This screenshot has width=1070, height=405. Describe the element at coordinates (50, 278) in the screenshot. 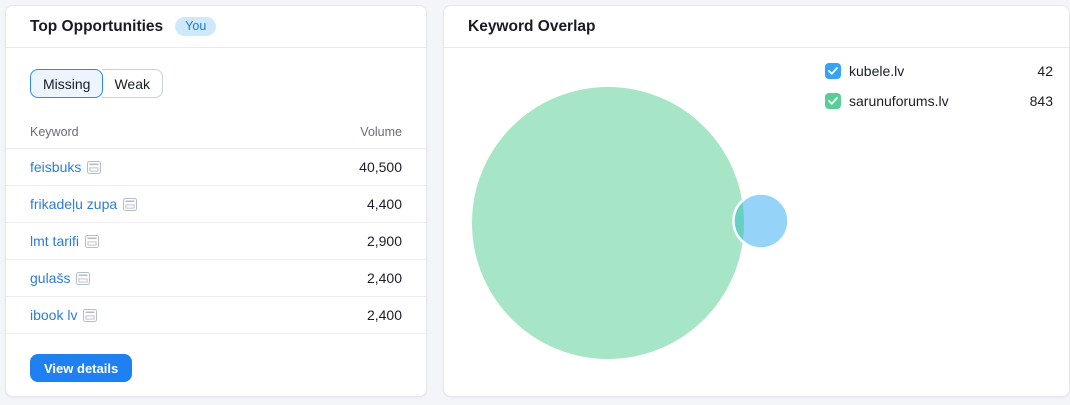

I see `keyword-text: gulašs` at that location.